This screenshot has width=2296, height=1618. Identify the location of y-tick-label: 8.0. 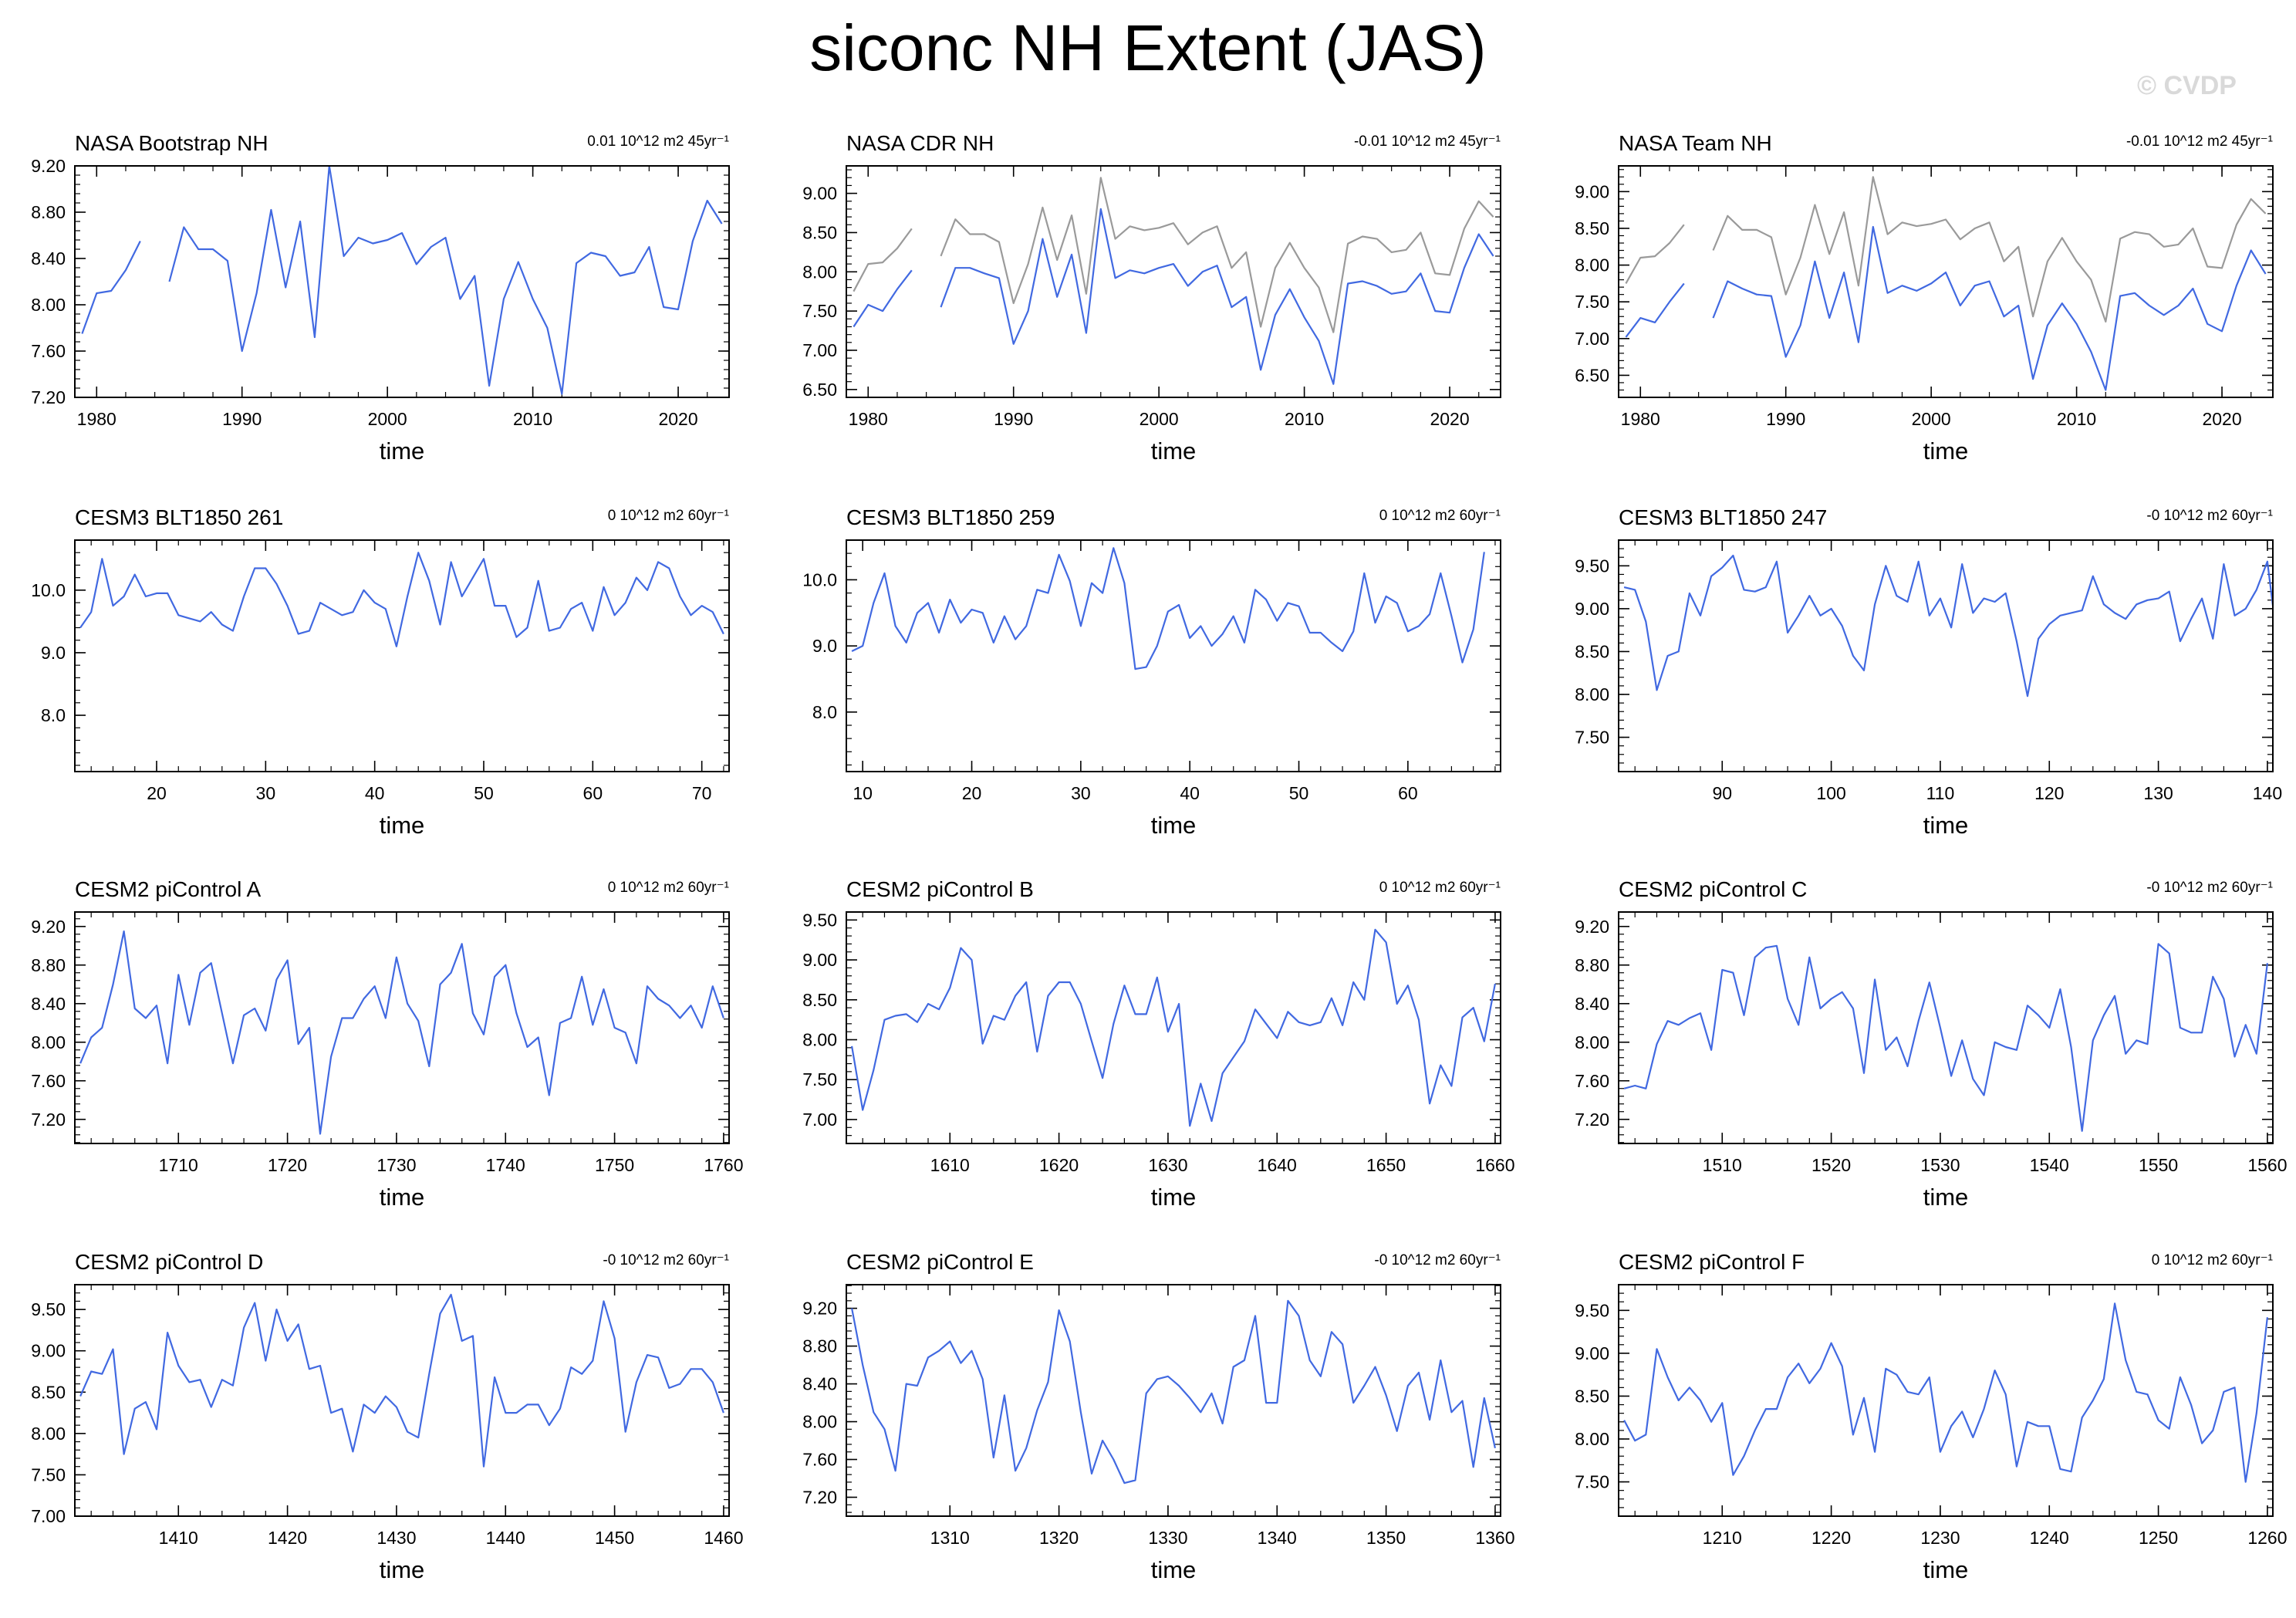
(53, 715).